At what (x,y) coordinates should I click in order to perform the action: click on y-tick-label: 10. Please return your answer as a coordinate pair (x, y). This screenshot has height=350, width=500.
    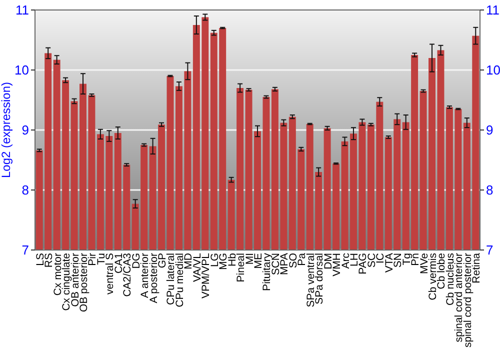
    Looking at the image, I should click on (21, 70).